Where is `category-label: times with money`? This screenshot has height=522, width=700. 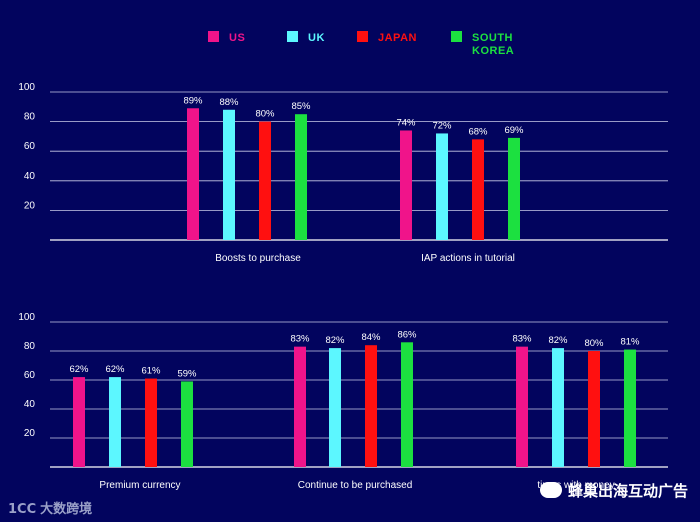 category-label: times with money is located at coordinates (575, 485).